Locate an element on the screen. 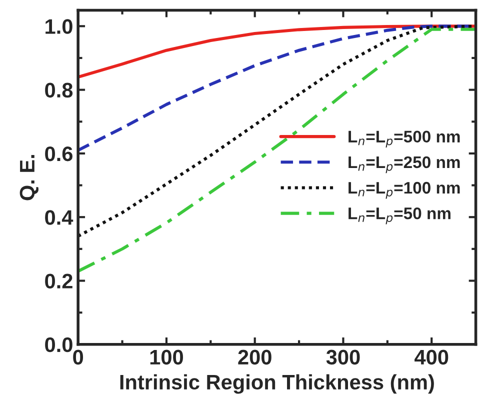  x-tick-label: 200 is located at coordinates (255, 357).